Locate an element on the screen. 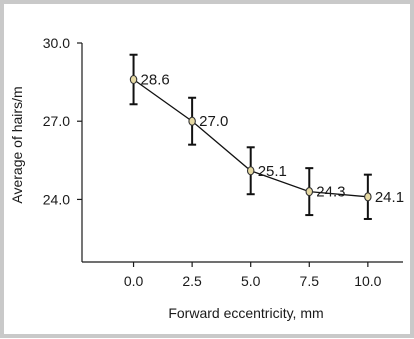  data-label: 24.3 is located at coordinates (330, 192).